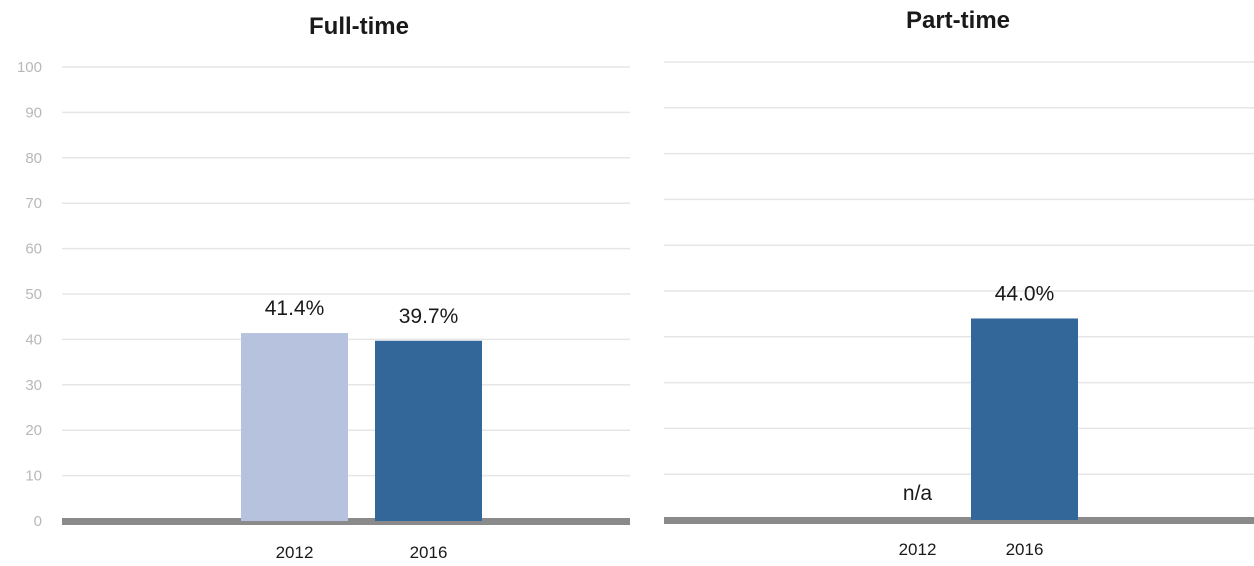 The width and height of the screenshot is (1254, 566). Describe the element at coordinates (33, 294) in the screenshot. I see `y-tick-label: 50` at that location.